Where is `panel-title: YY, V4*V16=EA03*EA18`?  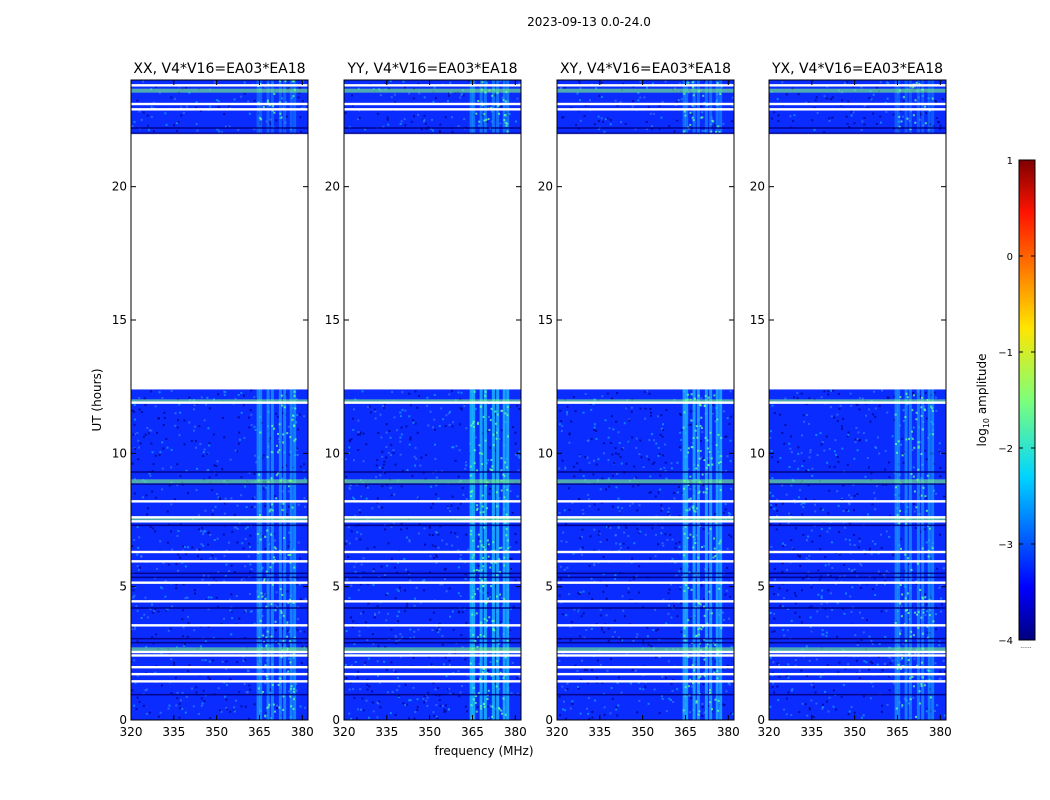
panel-title: YY, V4*V16=EA03*EA18 is located at coordinates (431, 69).